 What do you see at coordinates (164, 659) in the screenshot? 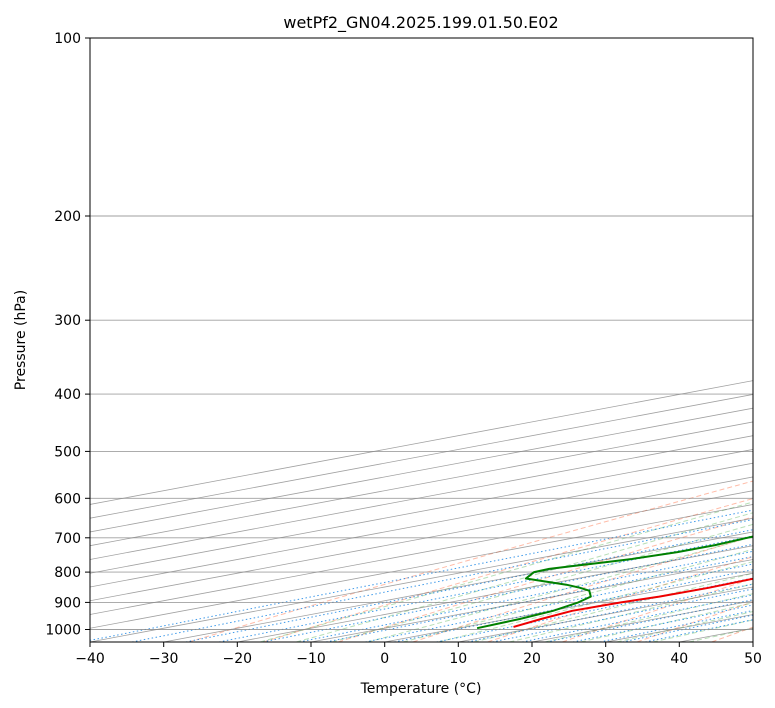
I see `x-tick-label: −30` at bounding box center [164, 659].